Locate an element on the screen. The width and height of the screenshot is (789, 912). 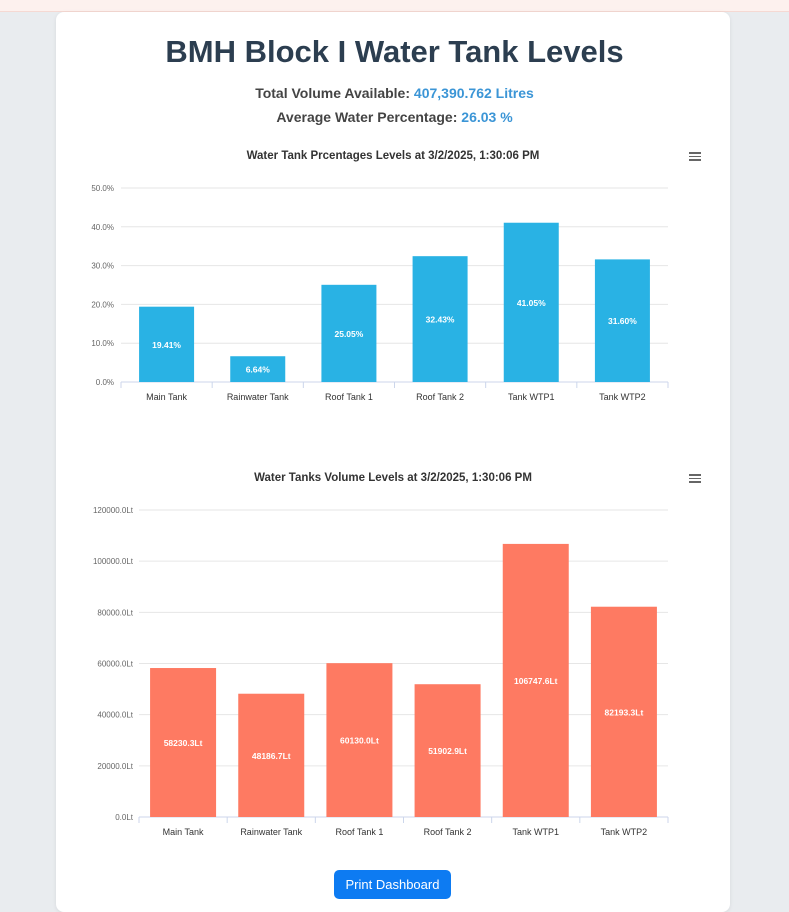
data-label: 60130.0Lt is located at coordinates (359, 741).